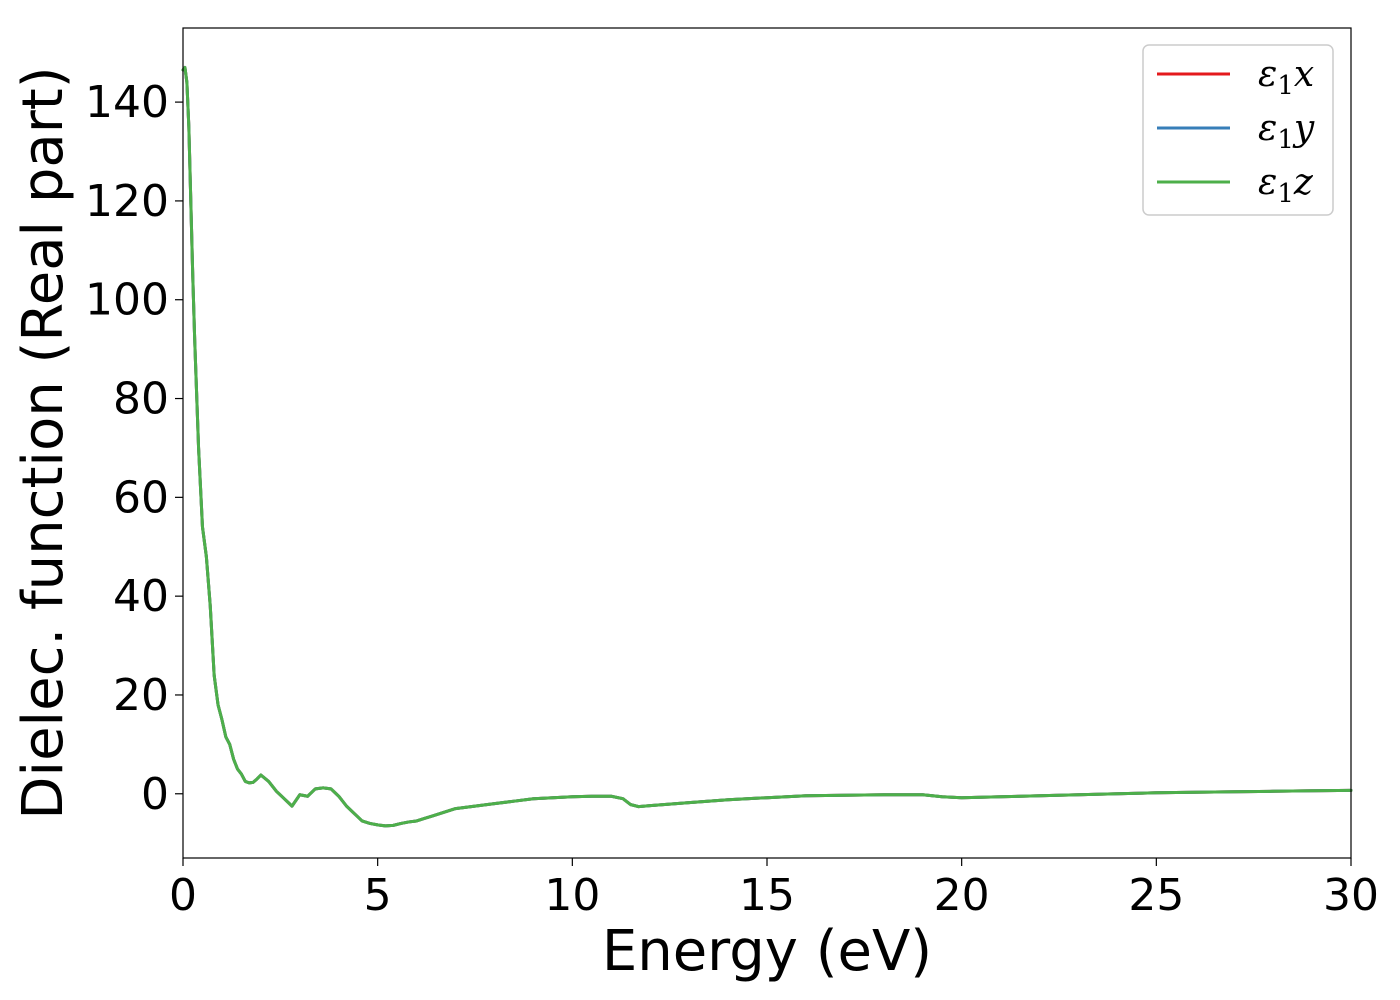 The image size is (1400, 1000). I want to click on y-tick-label: 80, so click(141, 399).